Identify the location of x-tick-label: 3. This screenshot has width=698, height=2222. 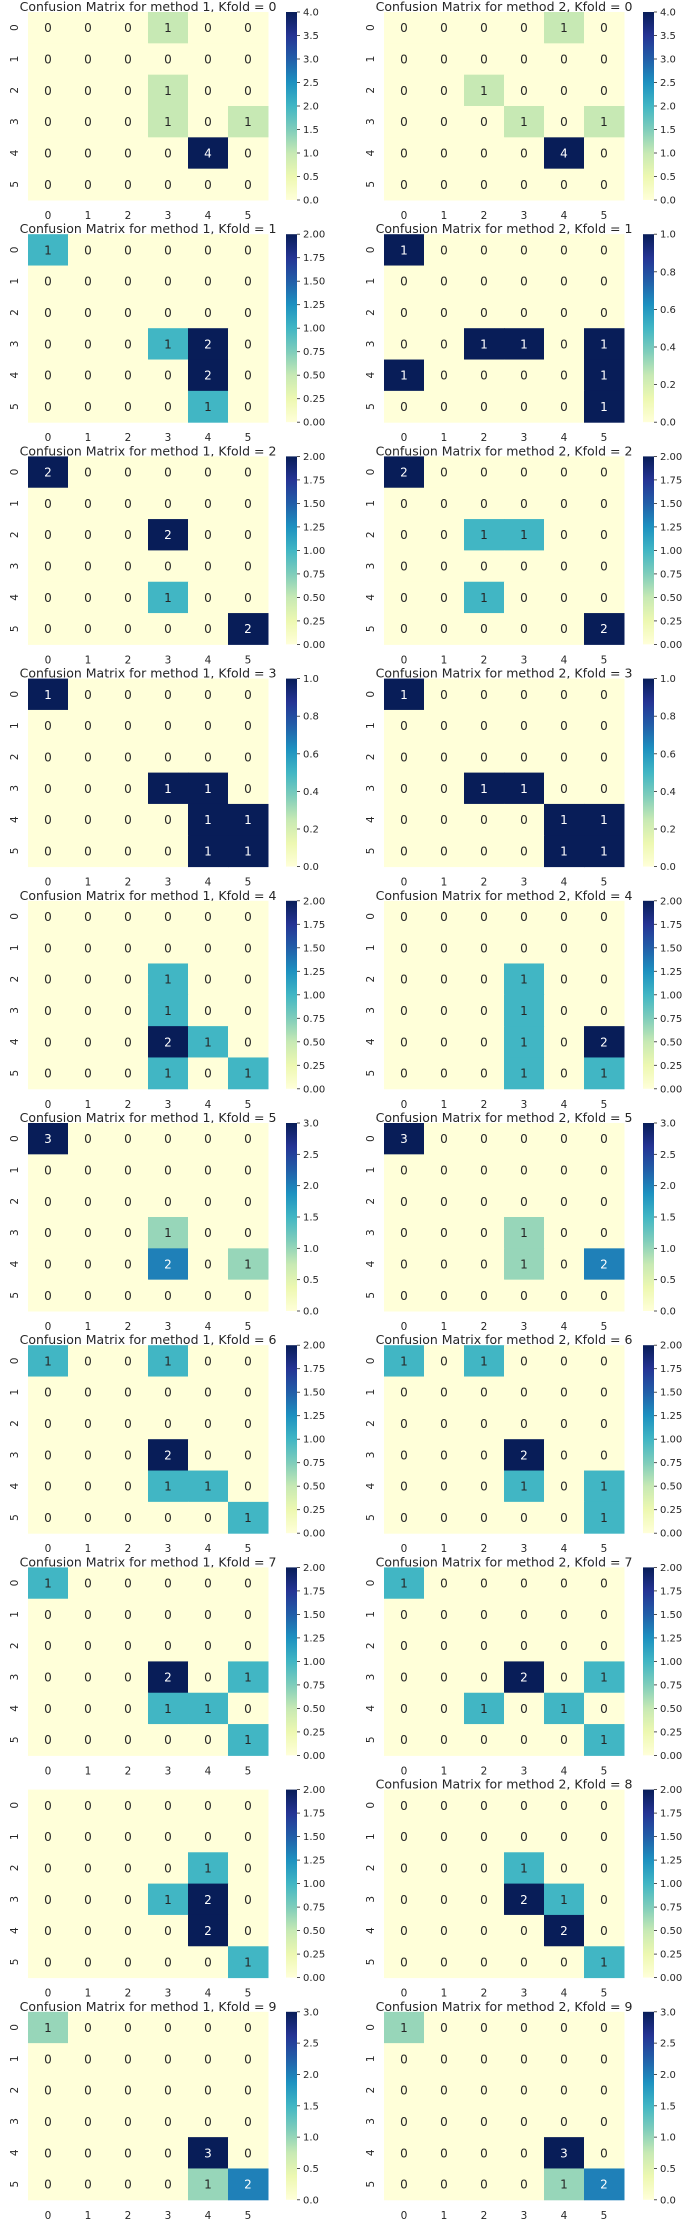
(168, 216).